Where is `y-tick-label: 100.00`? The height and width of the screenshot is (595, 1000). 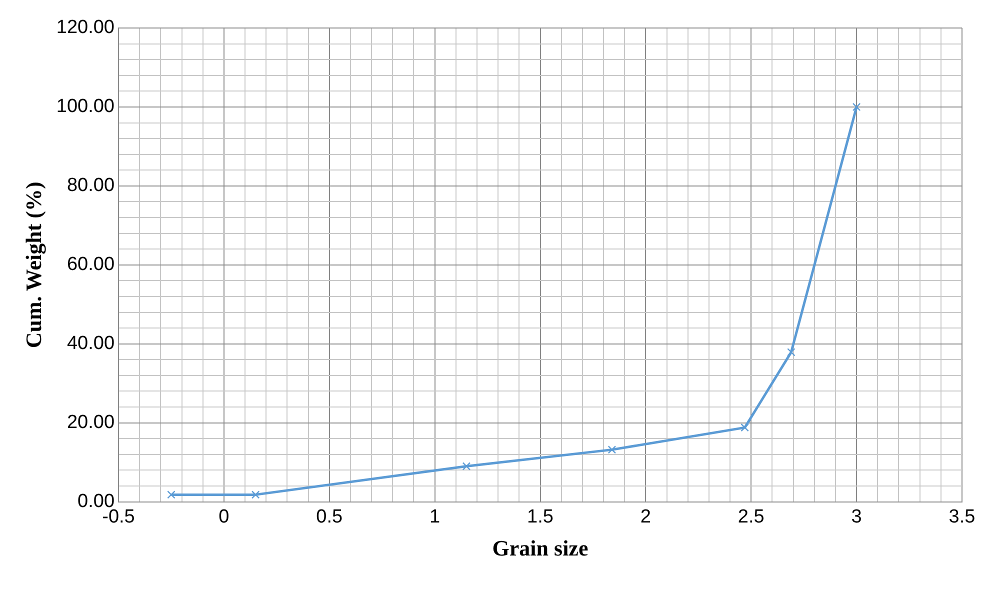
y-tick-label: 100.00 is located at coordinates (85, 107).